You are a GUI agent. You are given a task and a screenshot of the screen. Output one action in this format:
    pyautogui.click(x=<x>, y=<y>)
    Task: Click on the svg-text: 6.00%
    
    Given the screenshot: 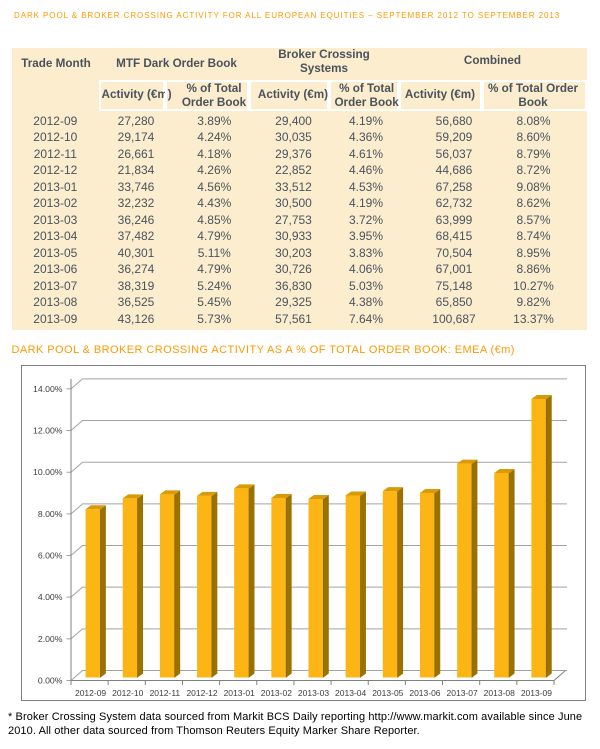 What is the action you would take?
    pyautogui.click(x=50, y=556)
    